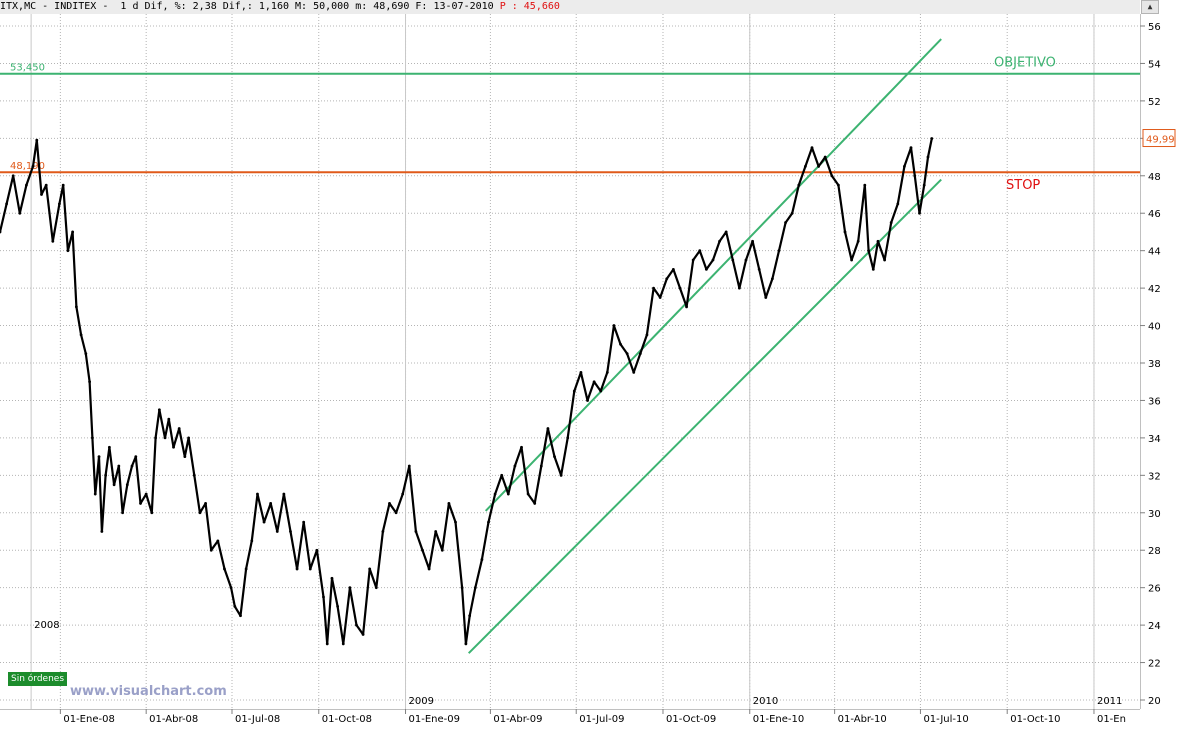 This screenshot has width=1200, height=730. What do you see at coordinates (778, 719) in the screenshot?
I see `x-tick-label: 01-Ene-10` at bounding box center [778, 719].